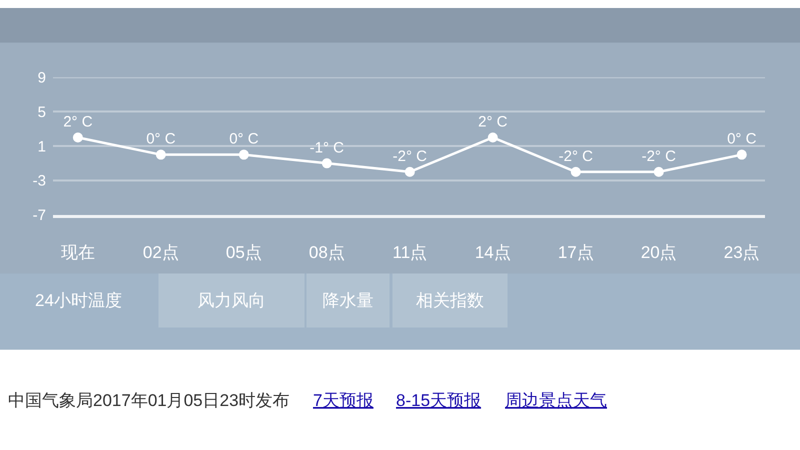 This screenshot has height=450, width=800. Describe the element at coordinates (343, 400) in the screenshot. I see `text: 7天预报` at that location.